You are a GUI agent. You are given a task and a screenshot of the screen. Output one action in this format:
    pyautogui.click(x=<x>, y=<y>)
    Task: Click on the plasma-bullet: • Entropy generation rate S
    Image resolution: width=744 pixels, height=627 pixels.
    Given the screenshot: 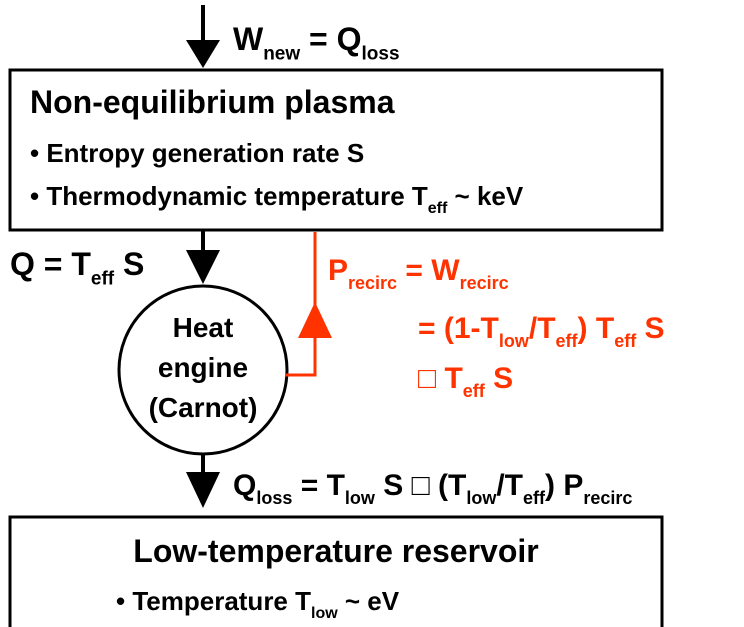 What is the action you would take?
    pyautogui.click(x=197, y=153)
    